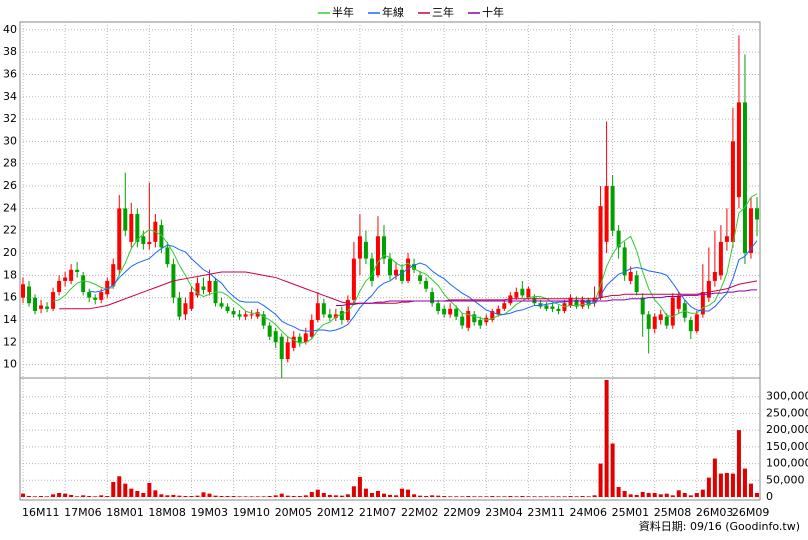 This screenshot has width=808, height=540. Describe the element at coordinates (785, 479) in the screenshot. I see `volume-tick-label: 50,000` at that location.